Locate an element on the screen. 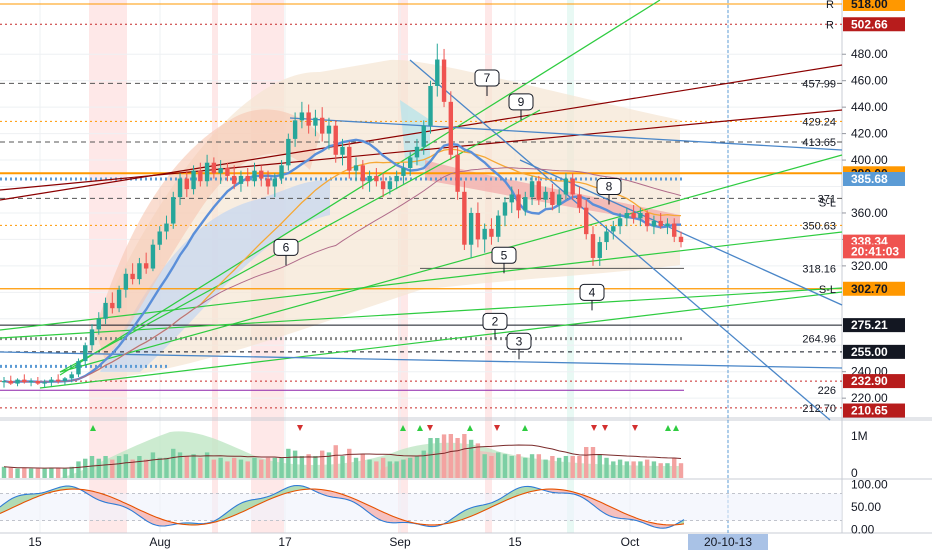  volume-ma-line is located at coordinates (342, 456).